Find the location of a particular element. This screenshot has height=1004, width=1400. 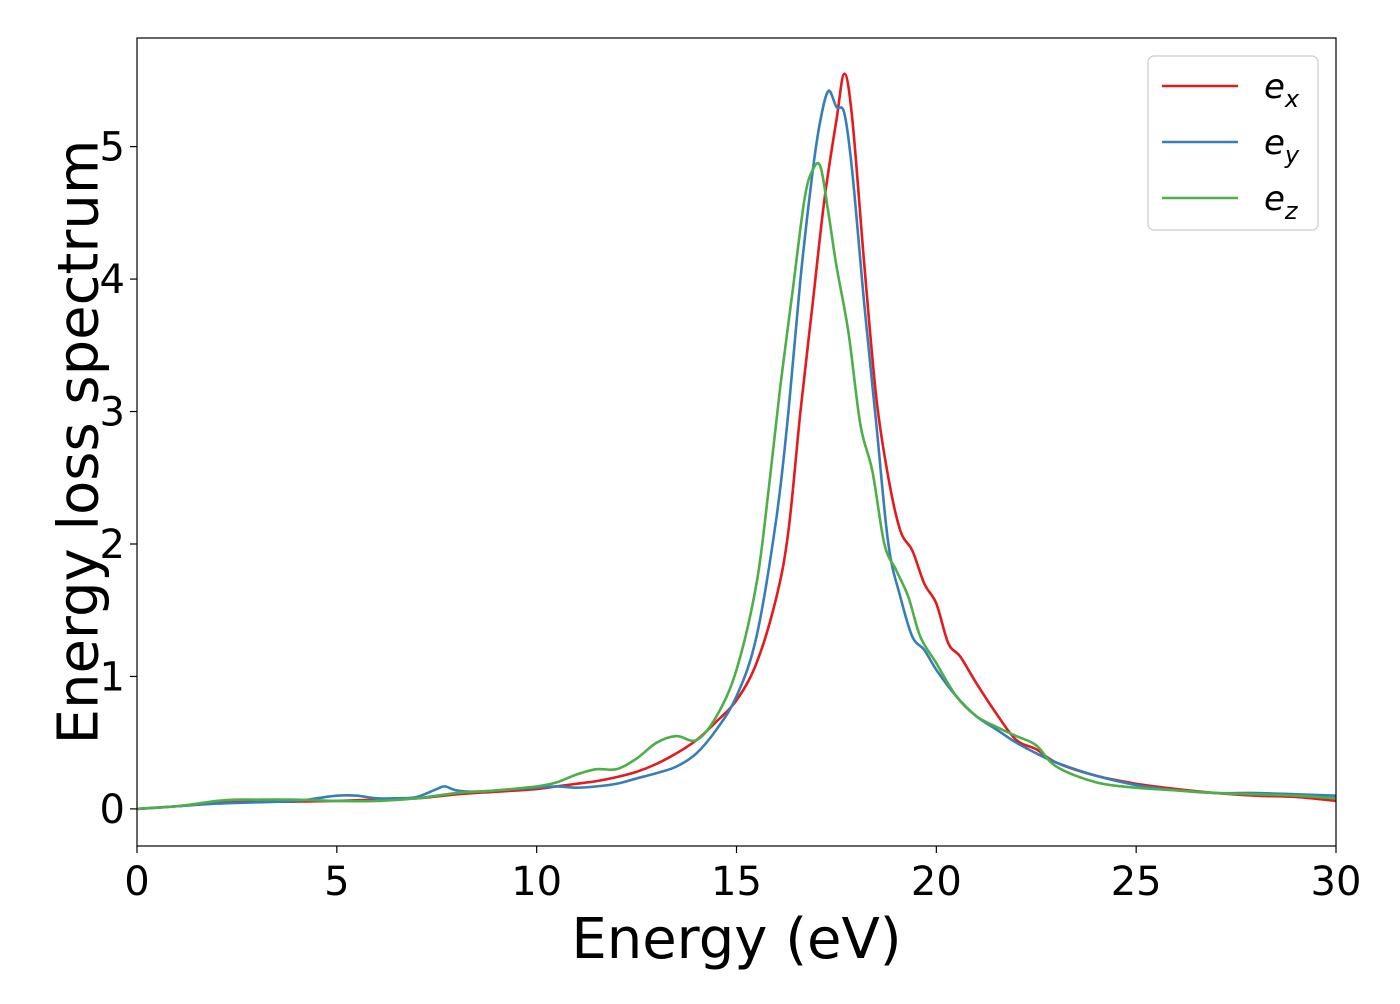

y-tick-label: 3 is located at coordinates (112, 413).